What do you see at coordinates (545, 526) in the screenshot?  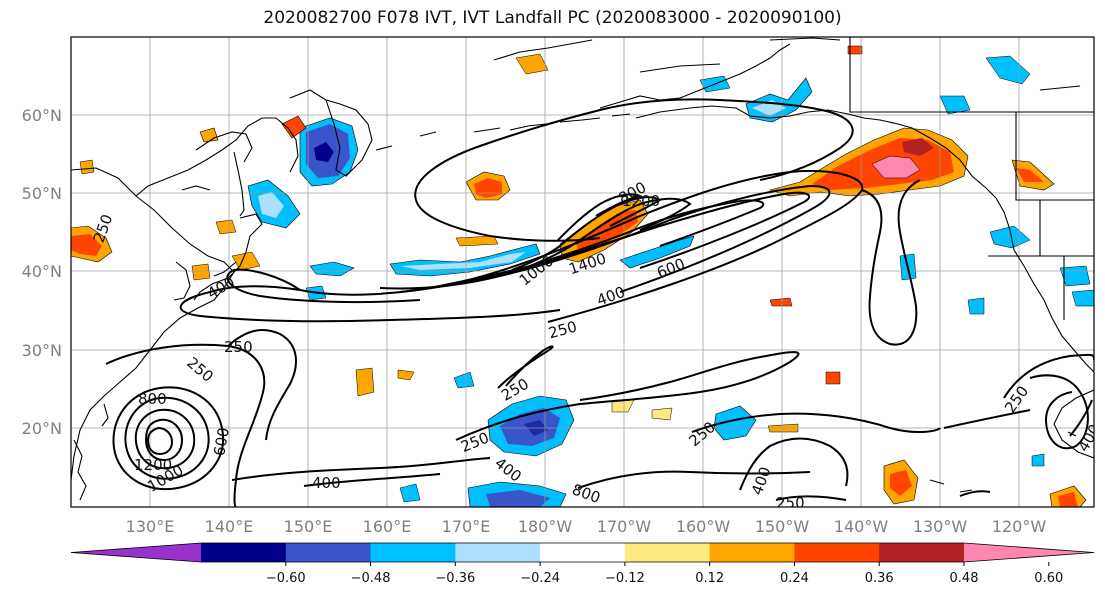 I see `lon-label: 180°W` at bounding box center [545, 526].